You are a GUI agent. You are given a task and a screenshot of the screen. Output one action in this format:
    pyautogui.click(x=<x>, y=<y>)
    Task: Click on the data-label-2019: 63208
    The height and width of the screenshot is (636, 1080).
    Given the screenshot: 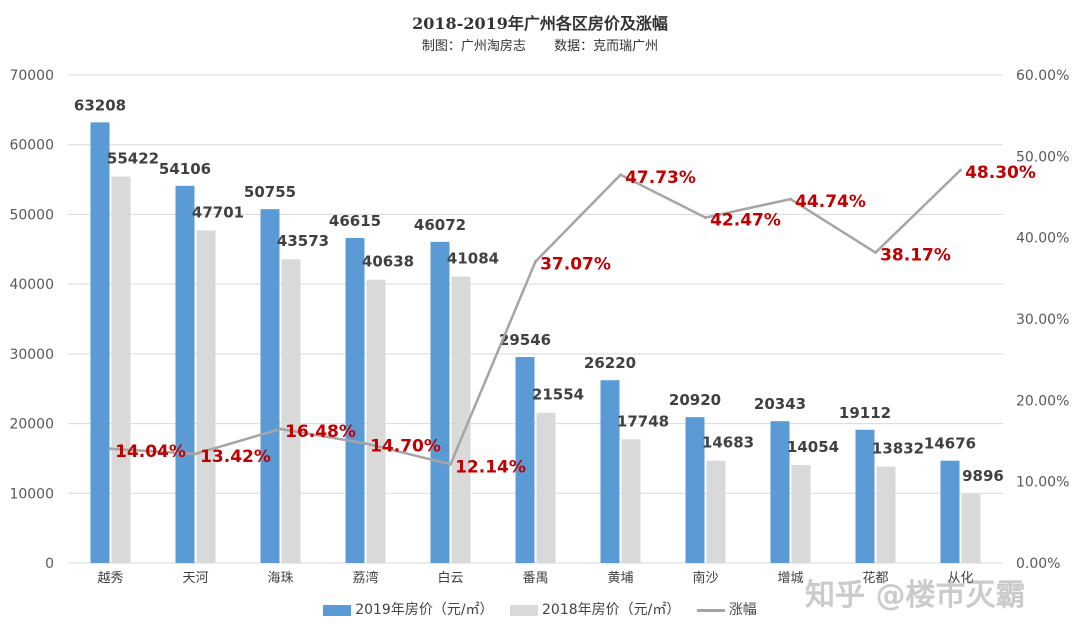 What is the action you would take?
    pyautogui.click(x=100, y=105)
    